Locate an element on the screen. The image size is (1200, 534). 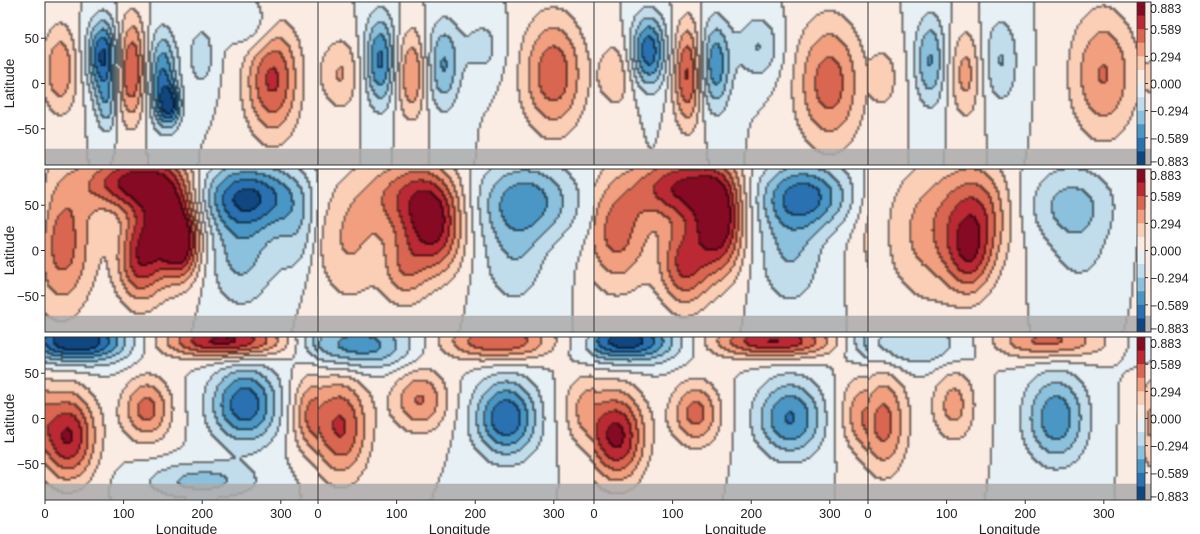
panel-r3-c3 is located at coordinates (735, 418).